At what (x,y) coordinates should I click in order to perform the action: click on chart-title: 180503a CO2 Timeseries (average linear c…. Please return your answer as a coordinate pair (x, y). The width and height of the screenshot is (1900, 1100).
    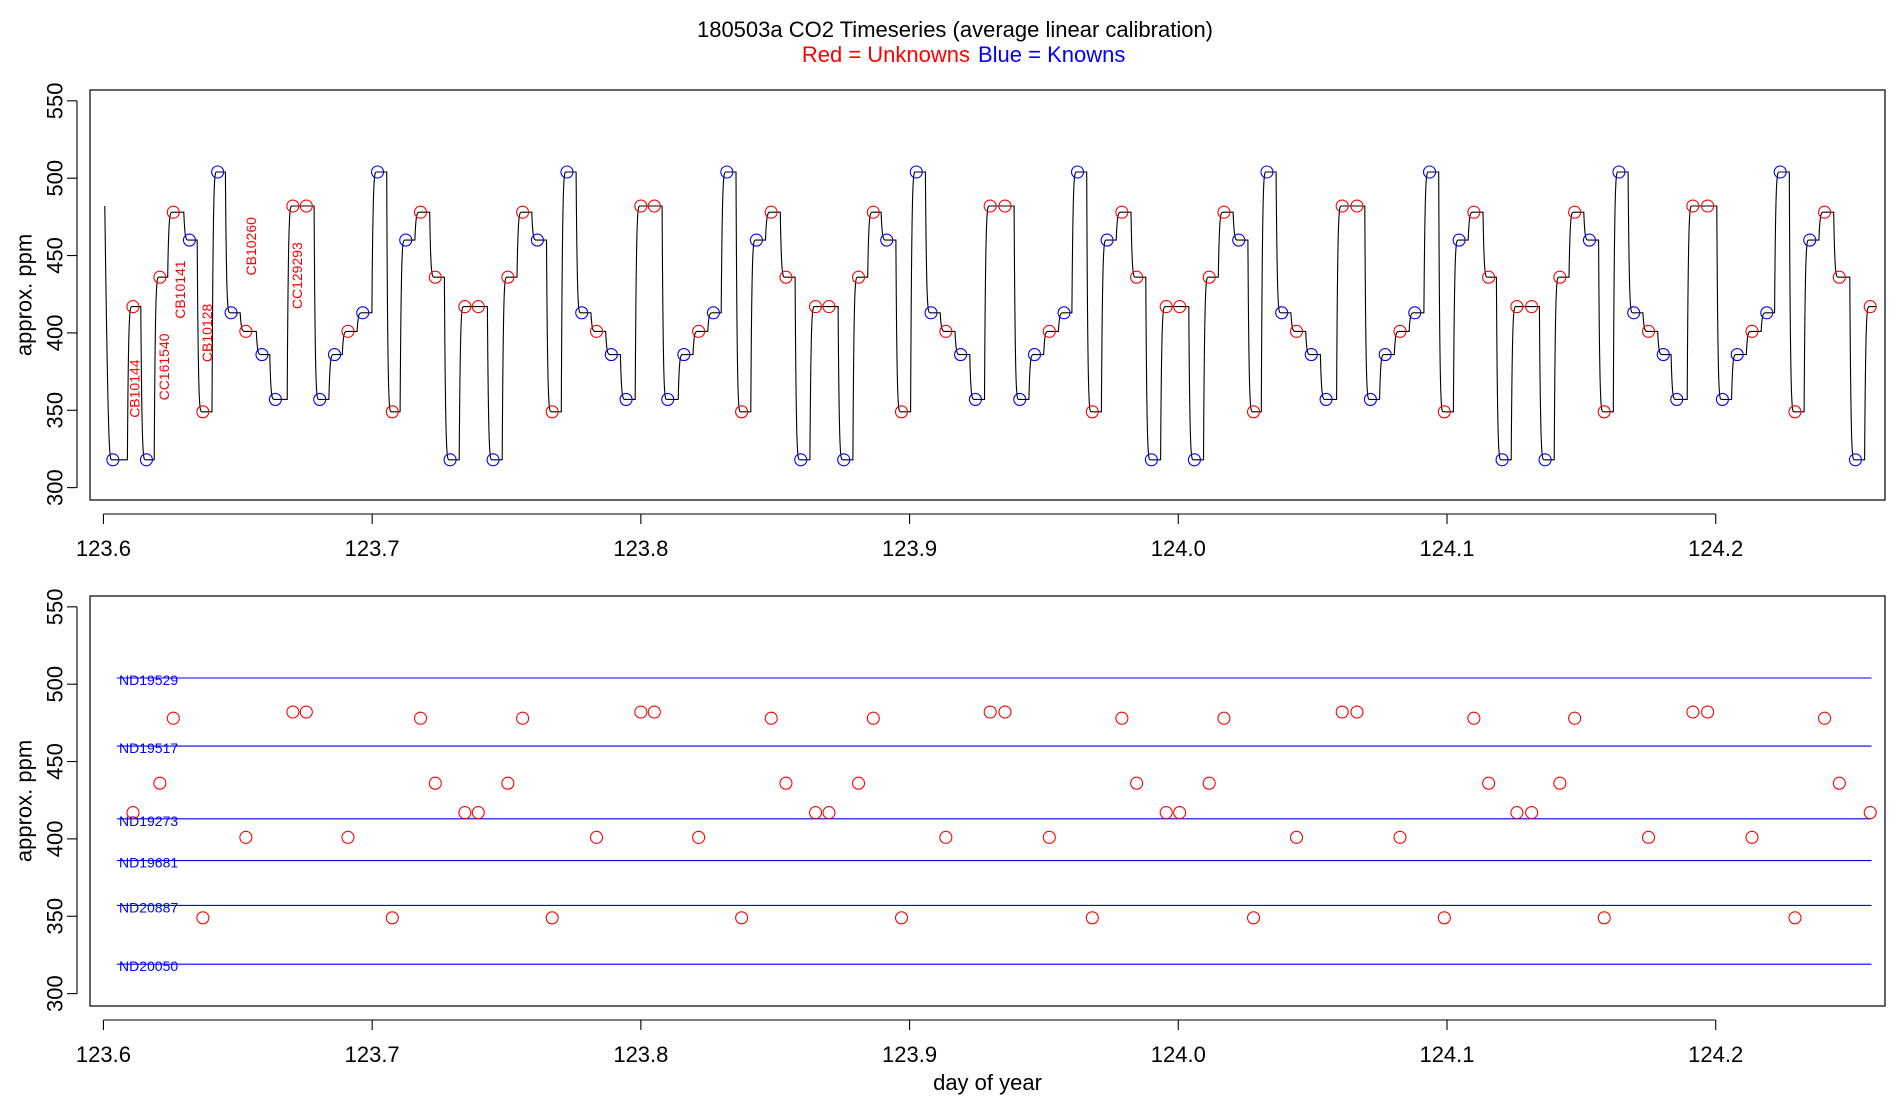
    Looking at the image, I should click on (955, 29).